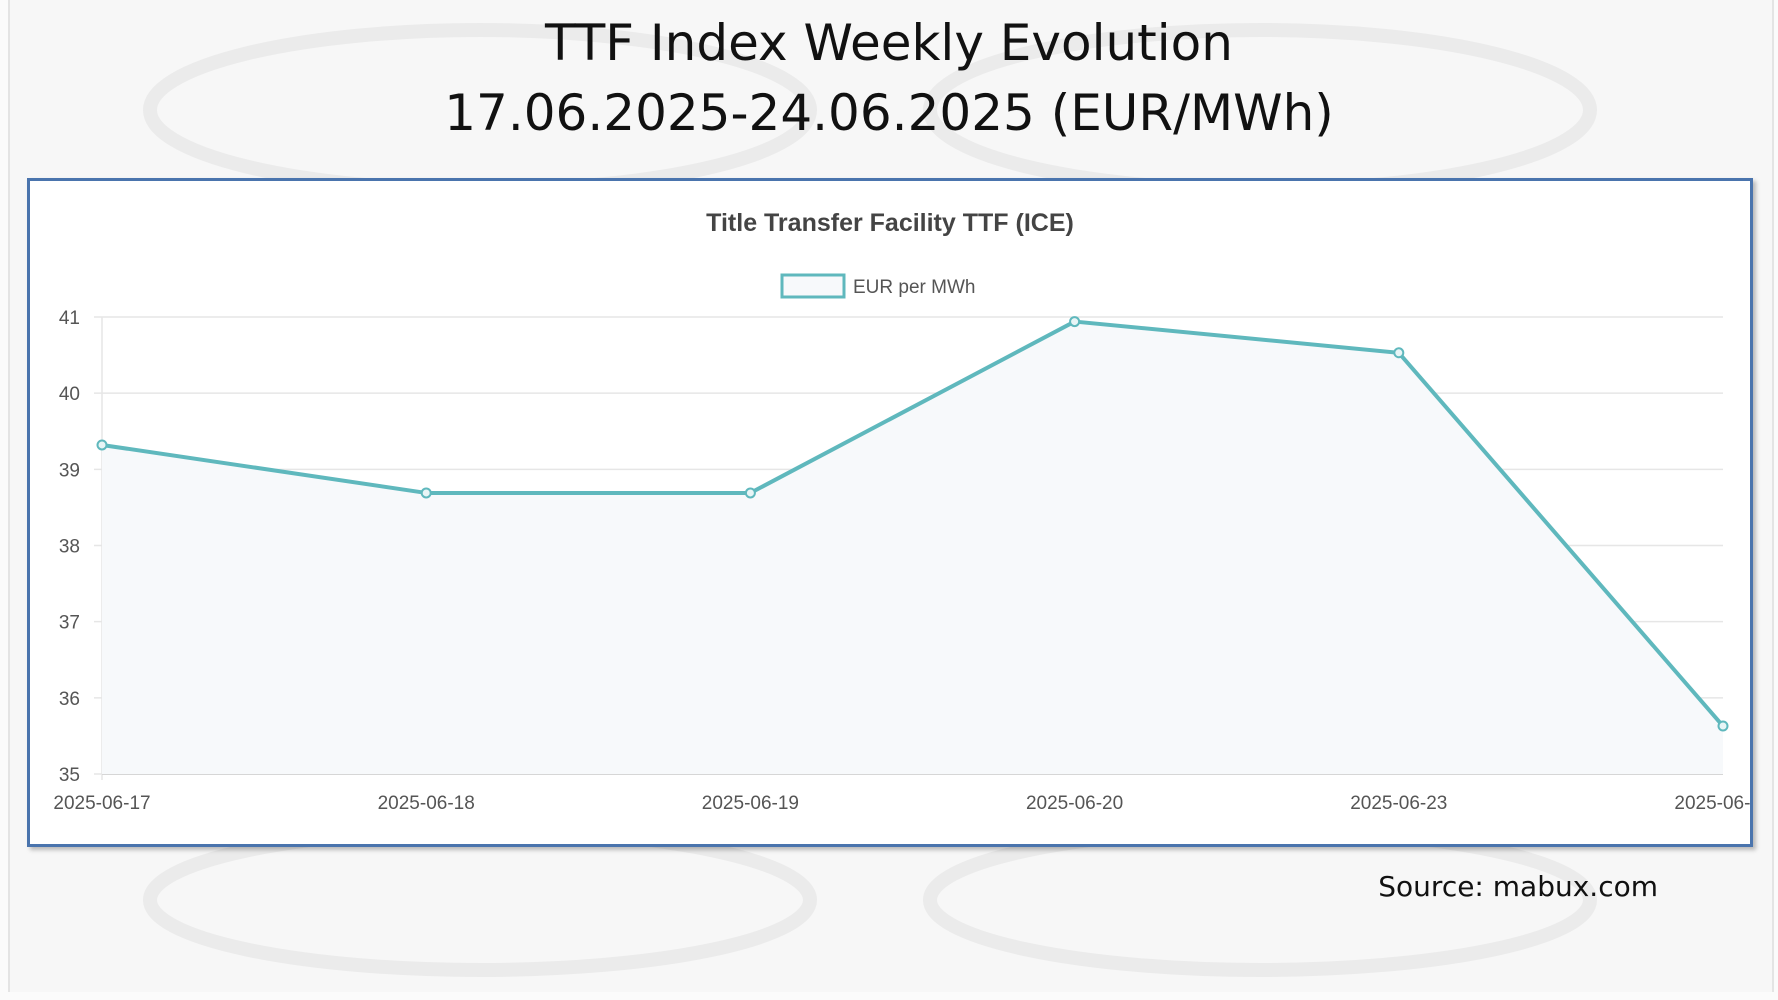  I want to click on legend-label: EUR per MWh, so click(914, 287).